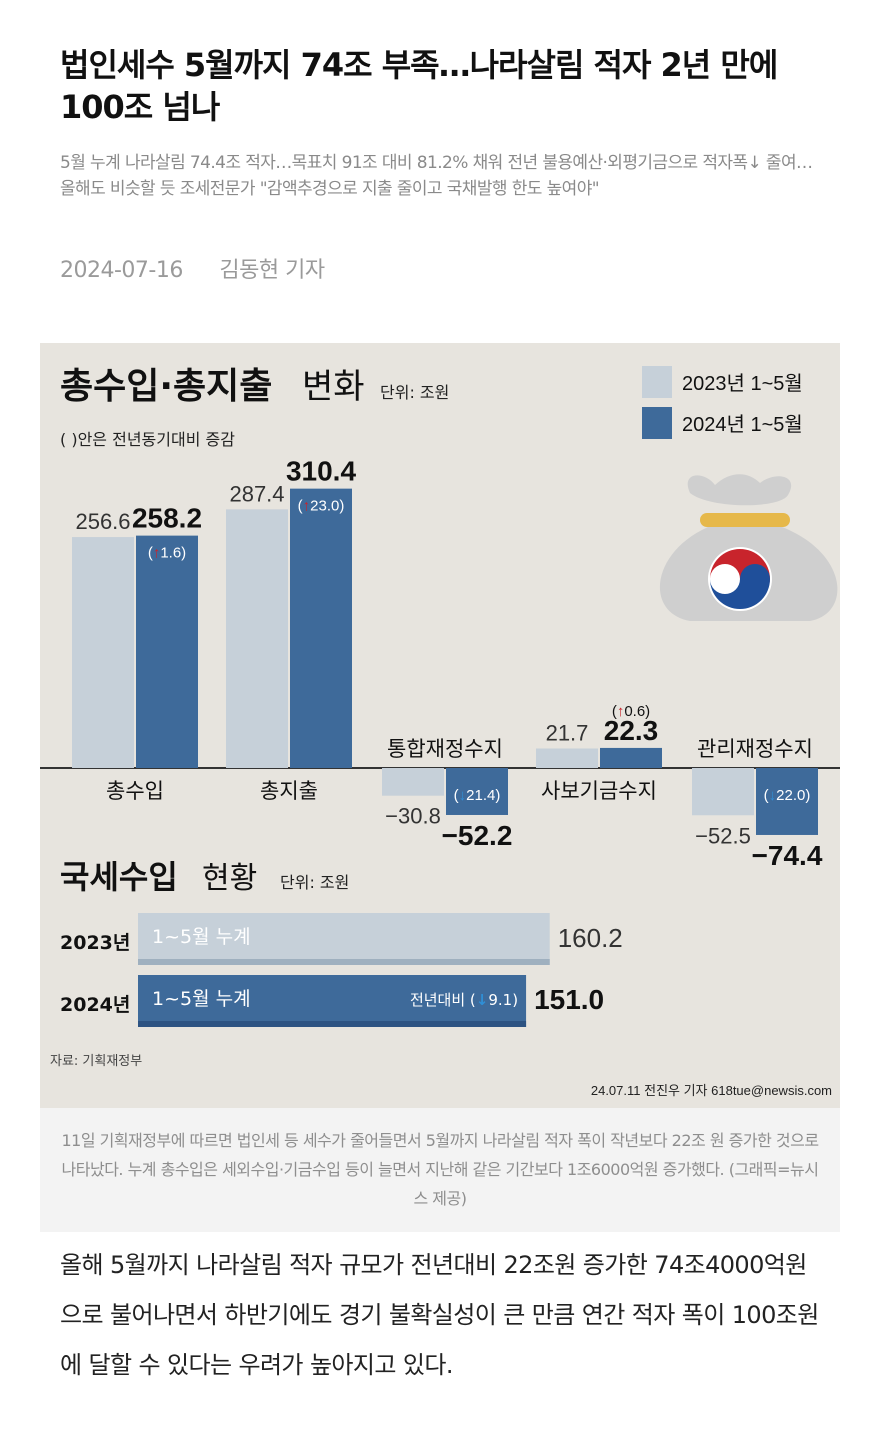  What do you see at coordinates (321, 471) in the screenshot?
I see `value-label-2024: 310.4` at bounding box center [321, 471].